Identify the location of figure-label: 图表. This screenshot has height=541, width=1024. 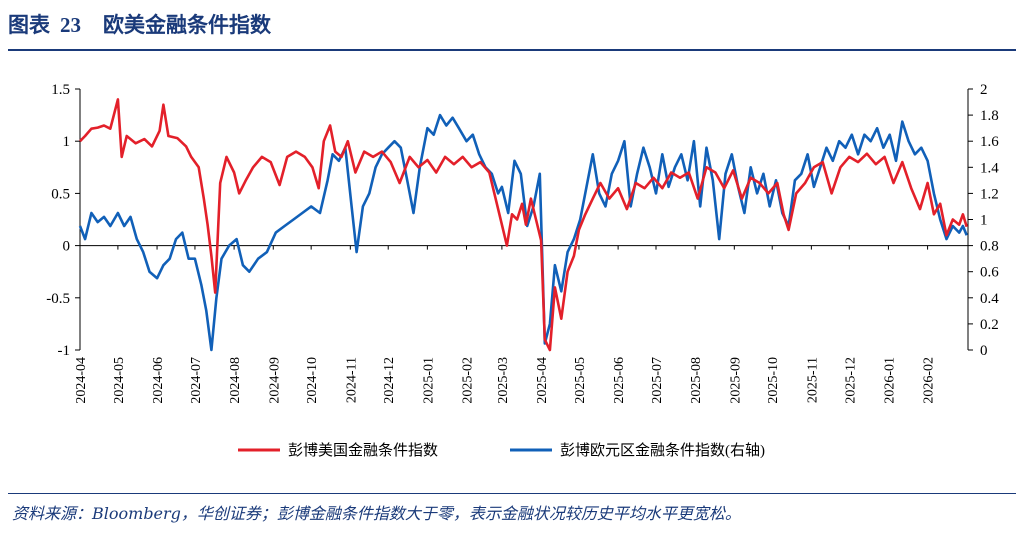
(29, 24).